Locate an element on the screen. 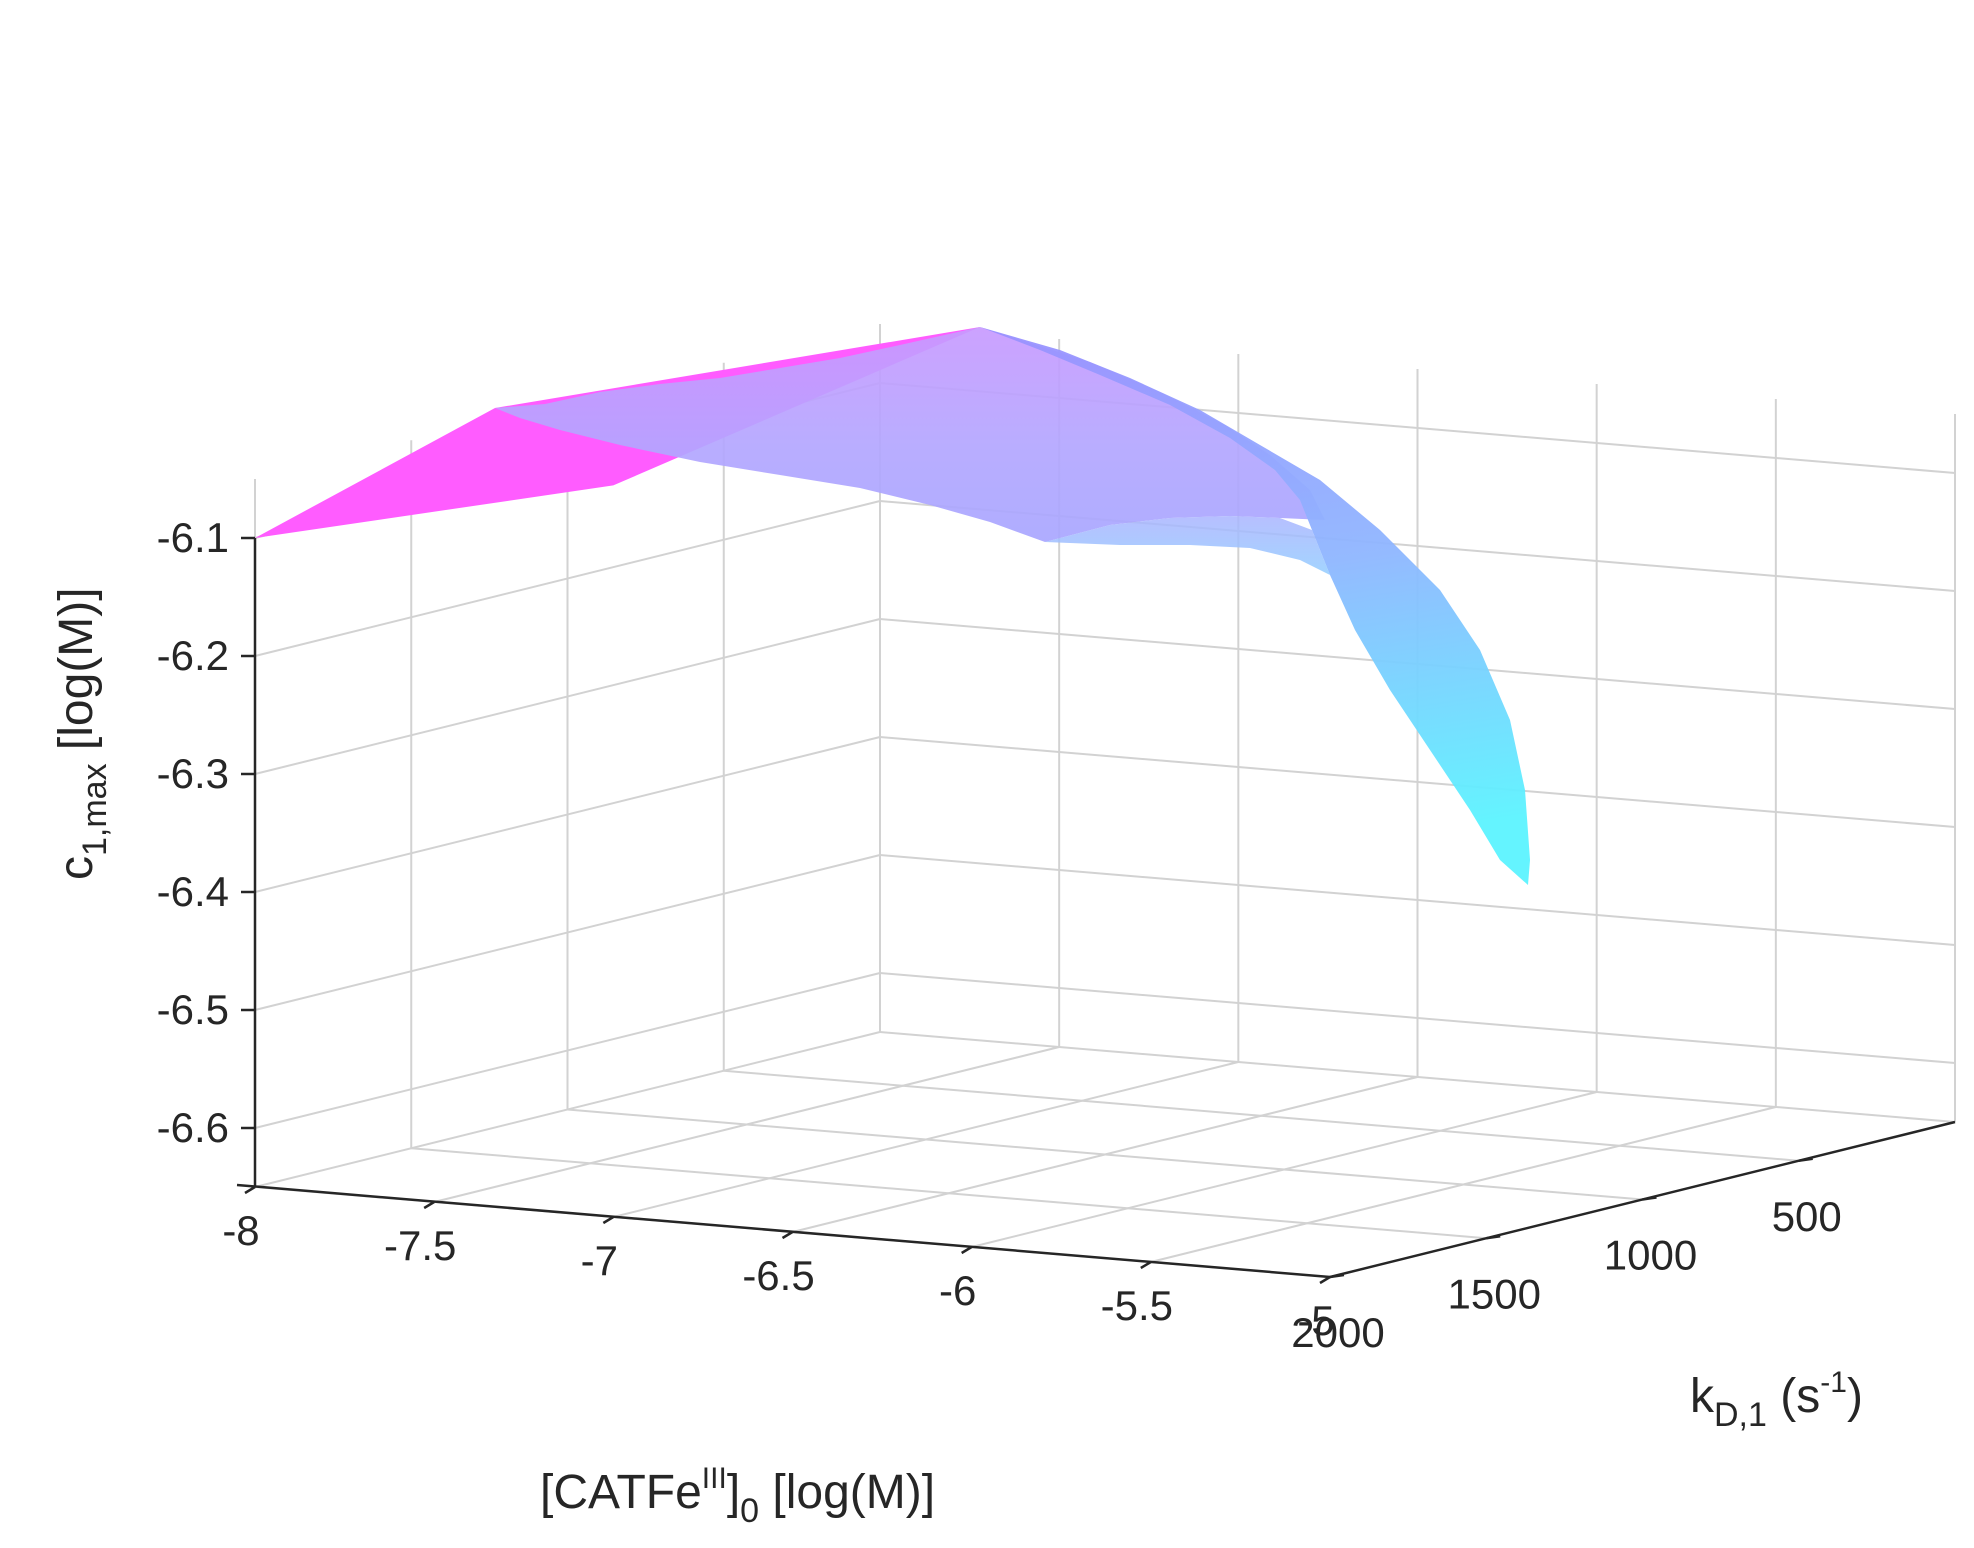 The image size is (1974, 1548). z-tick-label: -6.2 is located at coordinates (193, 655).